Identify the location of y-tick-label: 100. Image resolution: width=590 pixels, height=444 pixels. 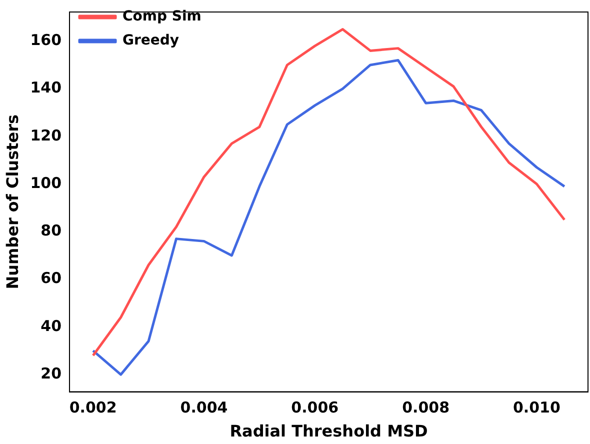
(46, 183).